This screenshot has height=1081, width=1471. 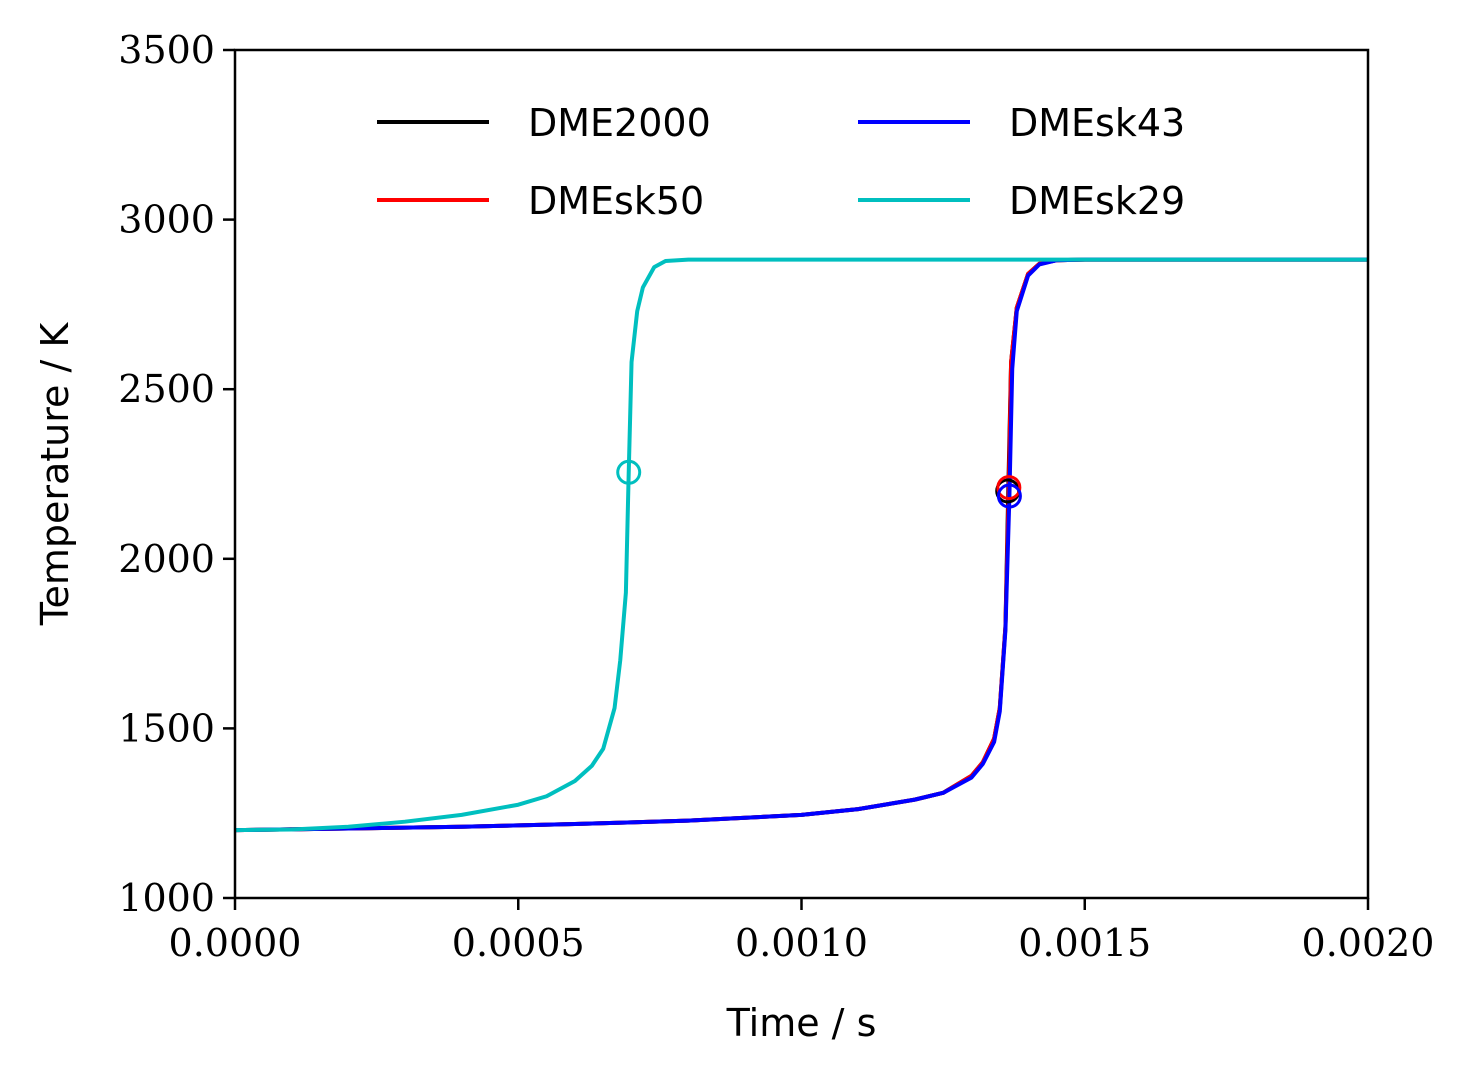 I want to click on legend-label-dmesk43: DMEsk43, so click(x=1097, y=123).